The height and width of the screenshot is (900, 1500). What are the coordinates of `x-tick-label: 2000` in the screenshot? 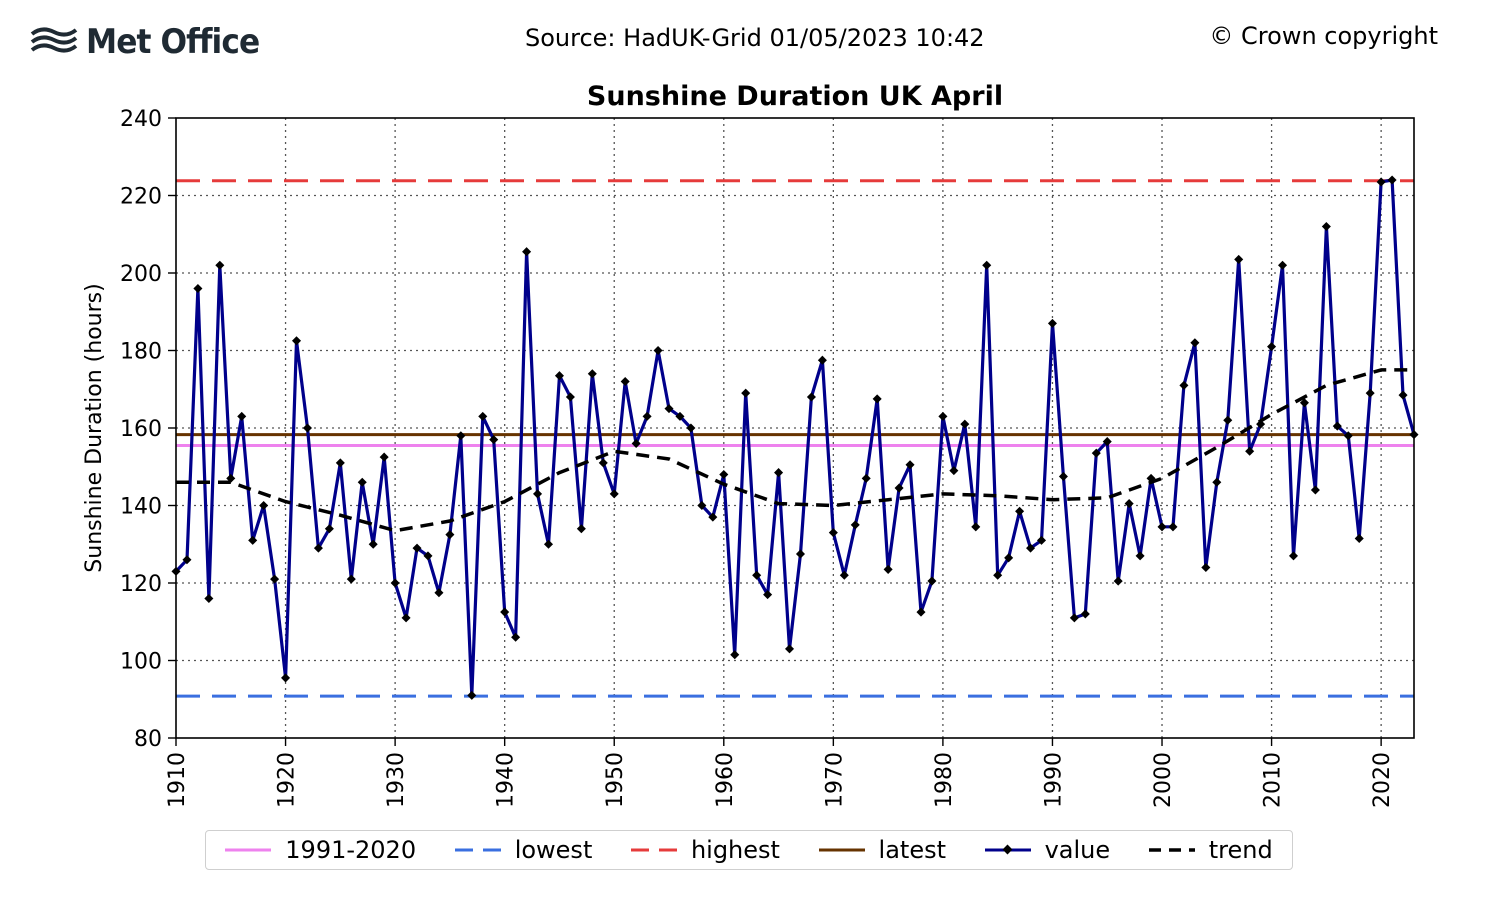 It's located at (1163, 780).